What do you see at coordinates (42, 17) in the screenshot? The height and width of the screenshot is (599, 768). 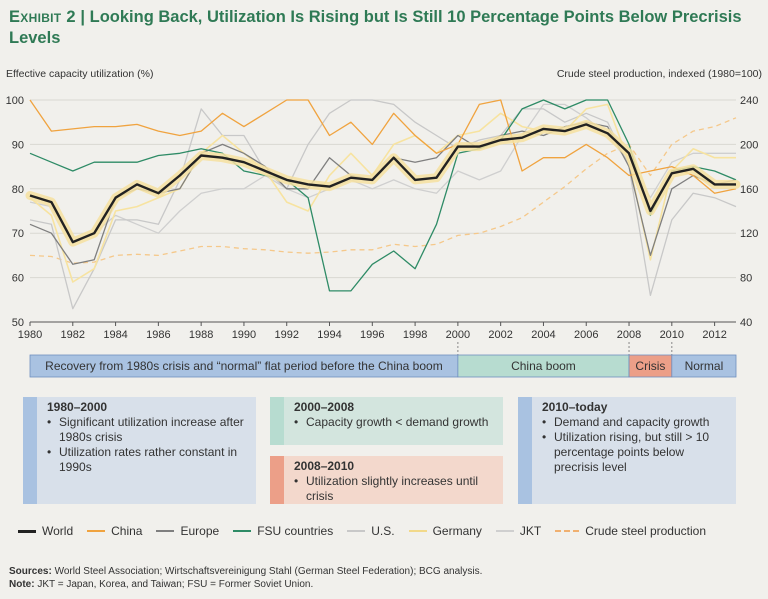 I see `exhibit-label: Exhibit 2` at bounding box center [42, 17].